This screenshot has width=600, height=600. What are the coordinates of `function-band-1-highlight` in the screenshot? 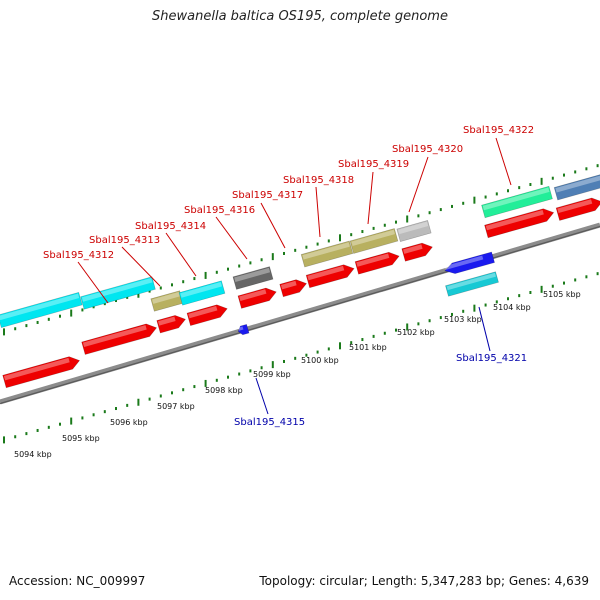 It's located at (117, 289).